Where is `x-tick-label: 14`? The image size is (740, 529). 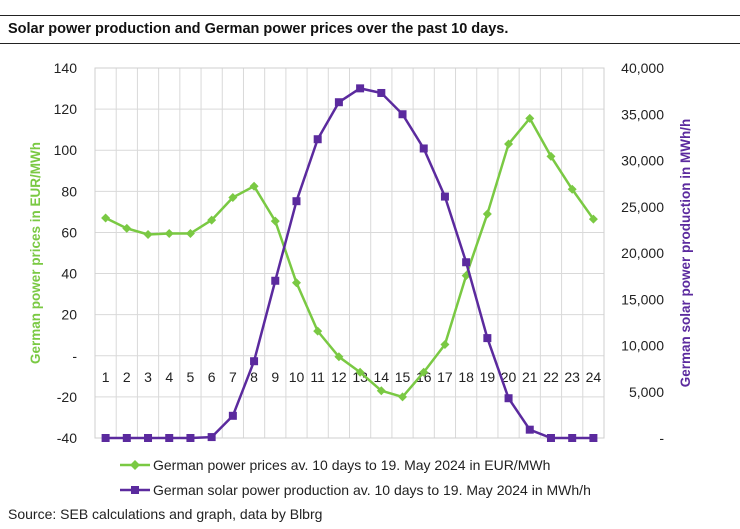
x-tick-label: 14 is located at coordinates (382, 377).